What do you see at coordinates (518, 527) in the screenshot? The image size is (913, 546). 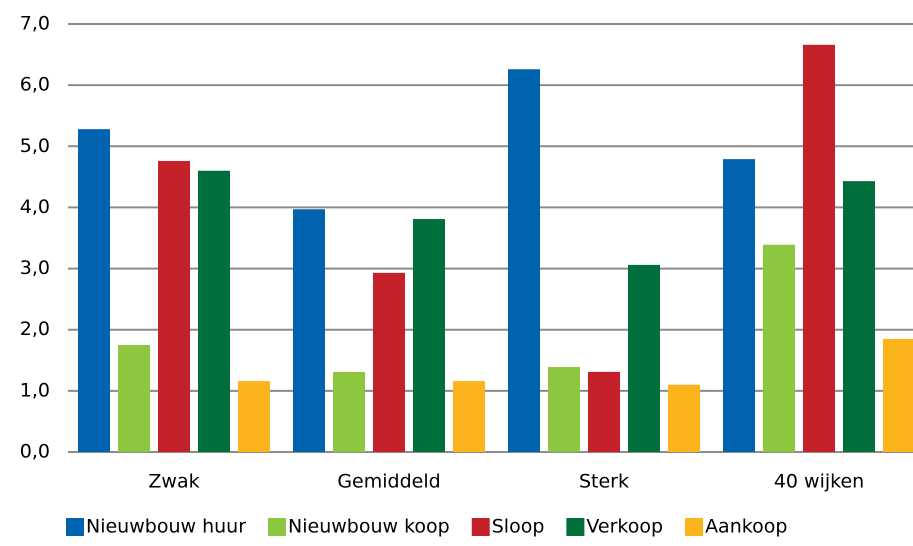 I see `legend-label: Sloop` at bounding box center [518, 527].